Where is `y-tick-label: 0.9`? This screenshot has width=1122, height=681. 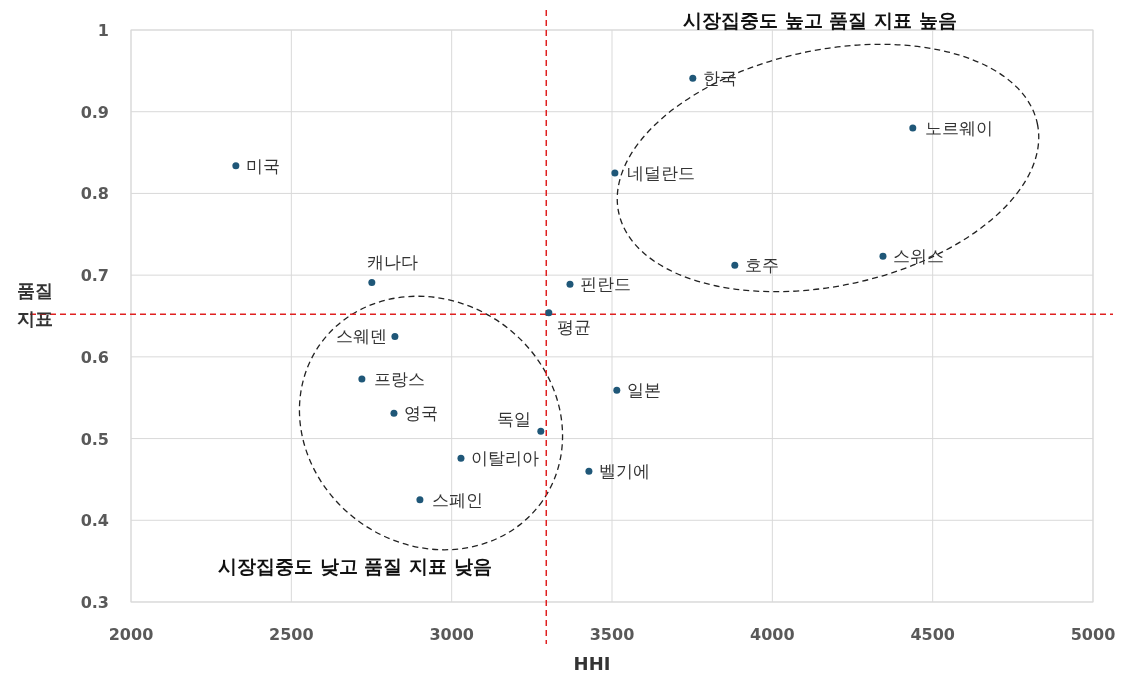 y-tick-label: 0.9 is located at coordinates (94, 112).